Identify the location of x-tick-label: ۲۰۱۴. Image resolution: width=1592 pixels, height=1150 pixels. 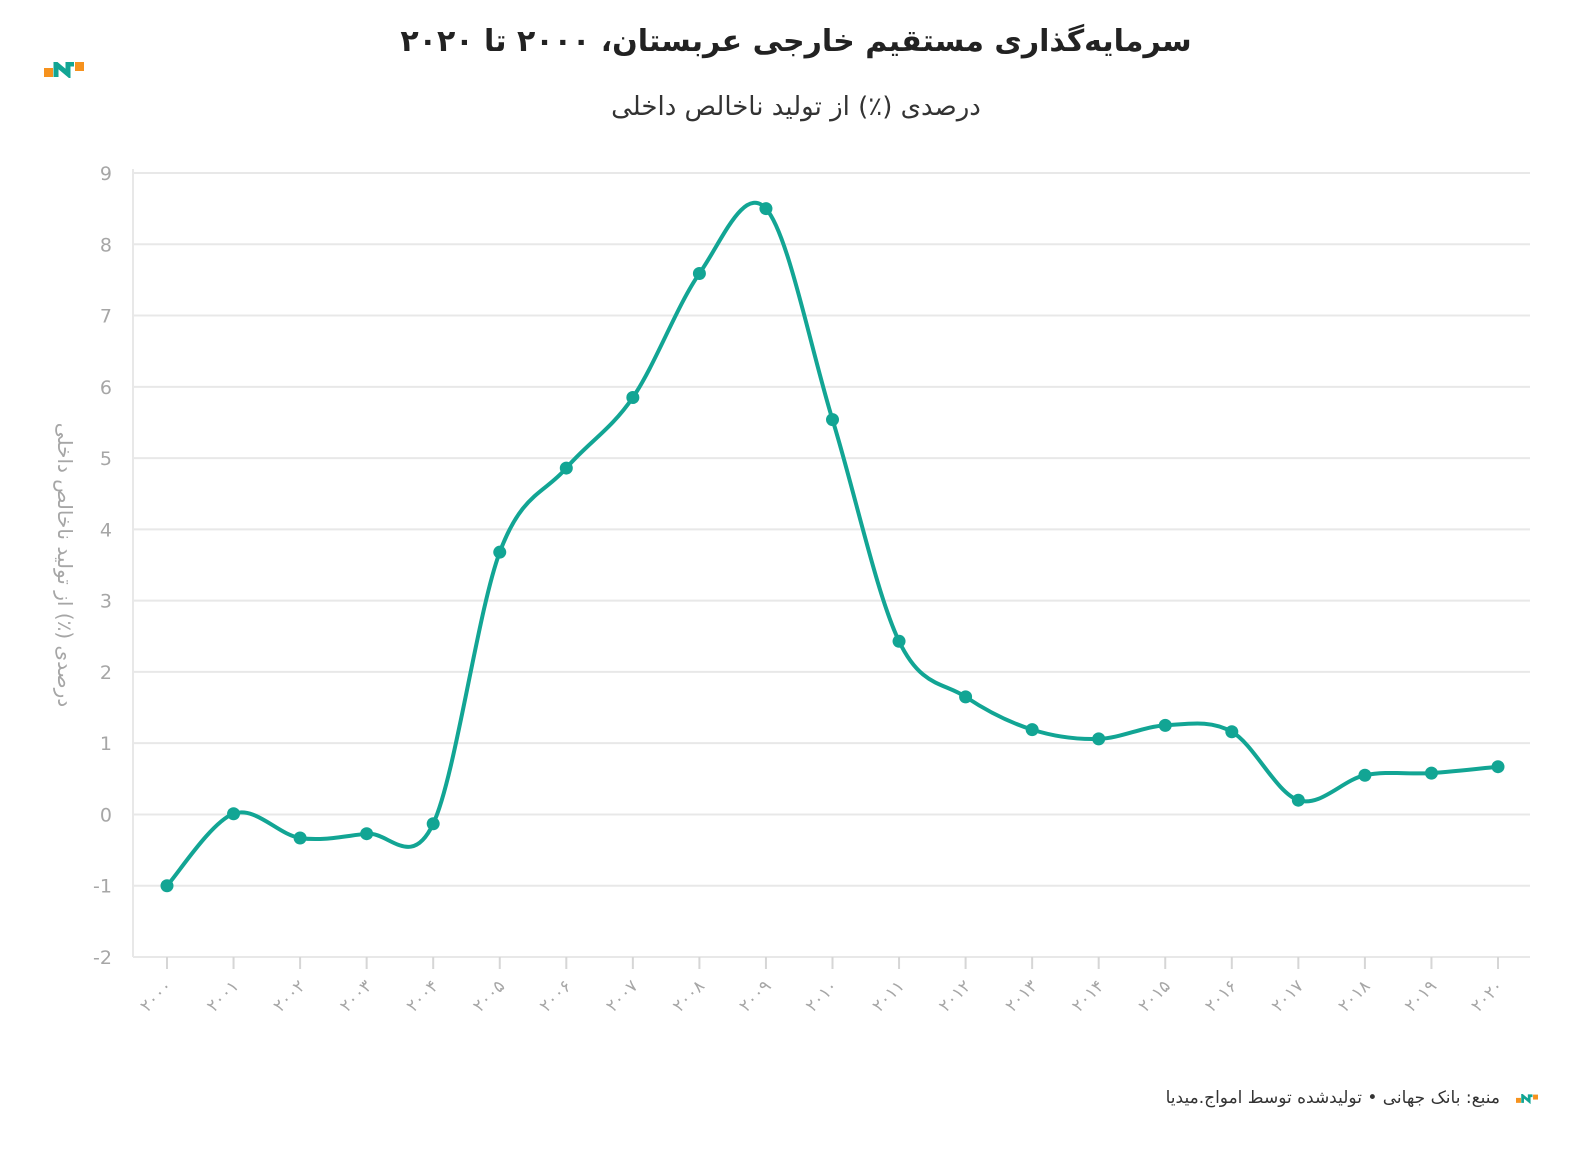
(1088, 996).